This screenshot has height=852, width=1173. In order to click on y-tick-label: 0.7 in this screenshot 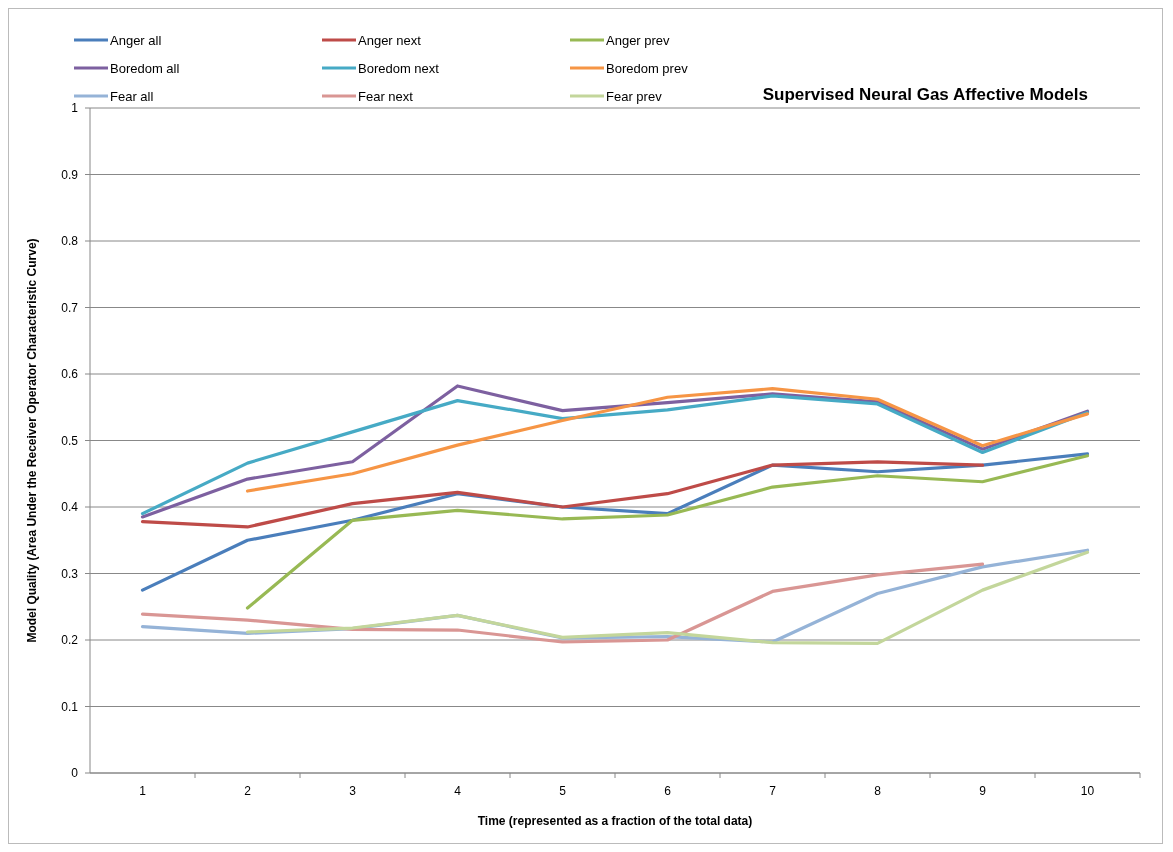, I will do `click(70, 307)`.